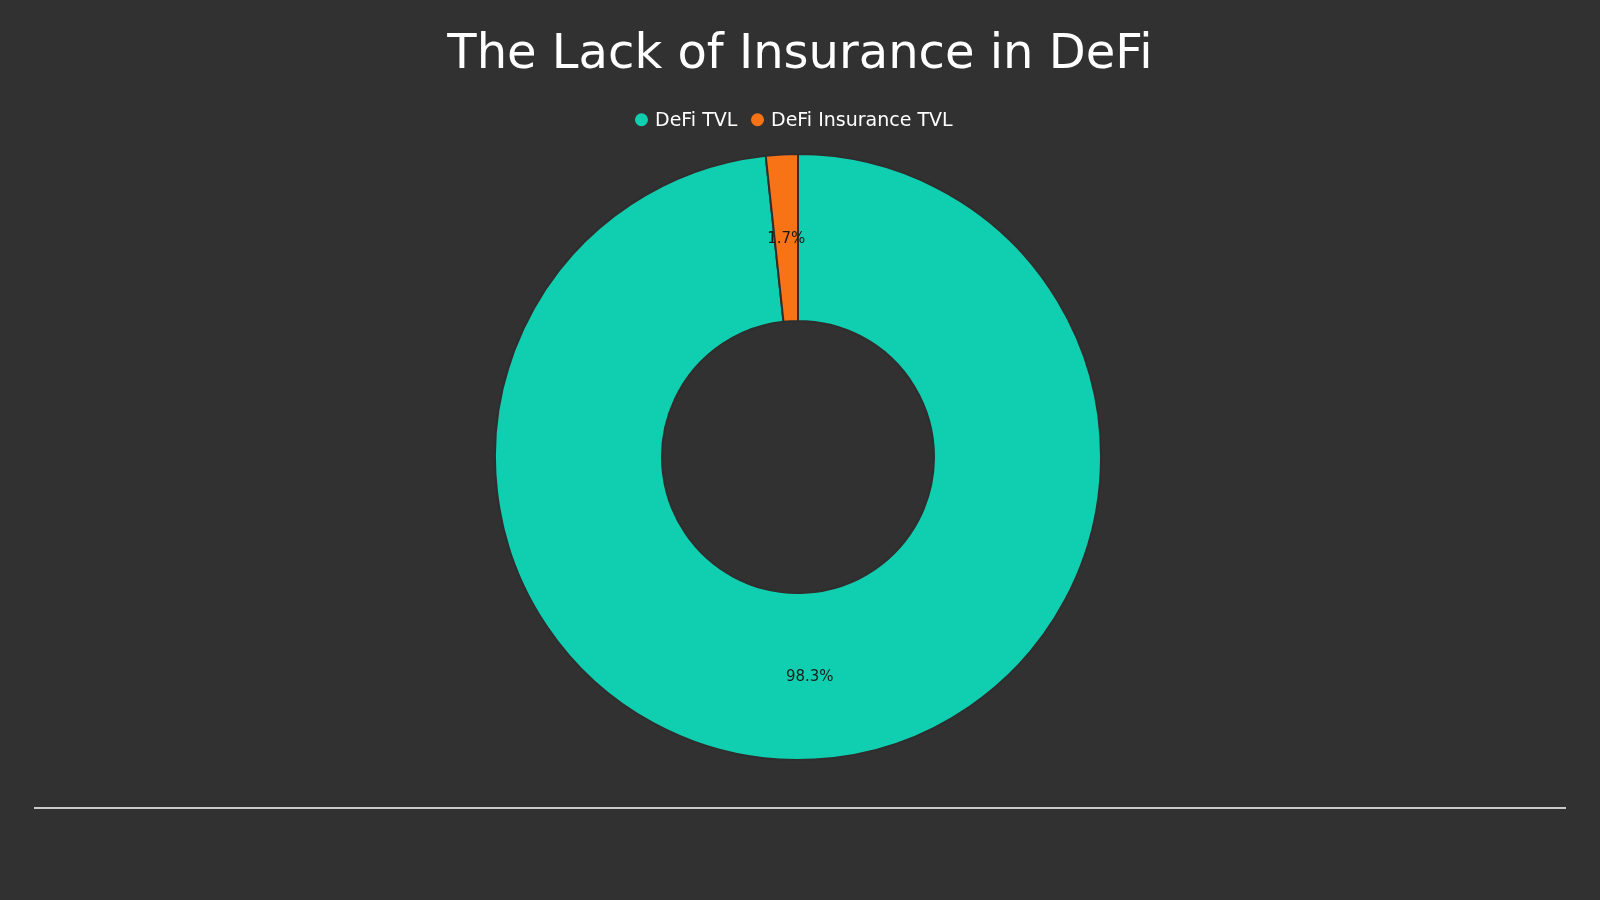  Describe the element at coordinates (696, 118) in the screenshot. I see `legend-label: DeFi TVL` at that location.